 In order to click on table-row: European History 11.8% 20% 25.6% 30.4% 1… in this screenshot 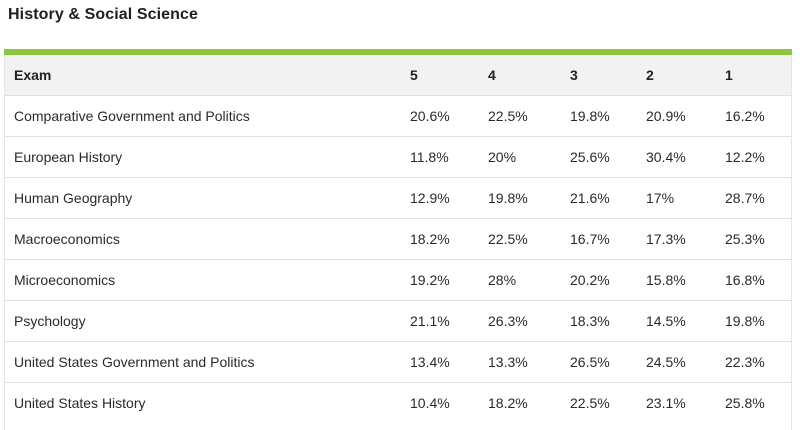, I will do `click(398, 156)`.